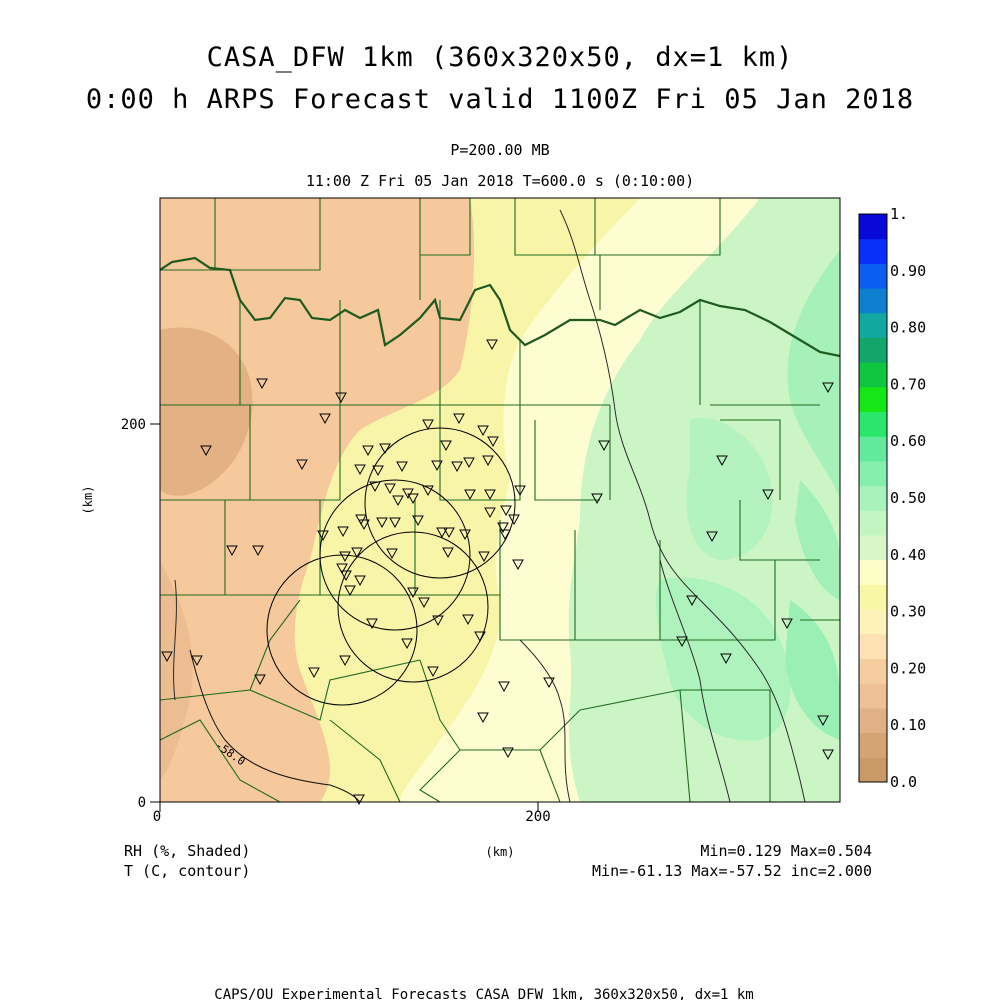 The image size is (1000, 1000). What do you see at coordinates (908, 441) in the screenshot?
I see `colorbar-label: 0.60` at bounding box center [908, 441].